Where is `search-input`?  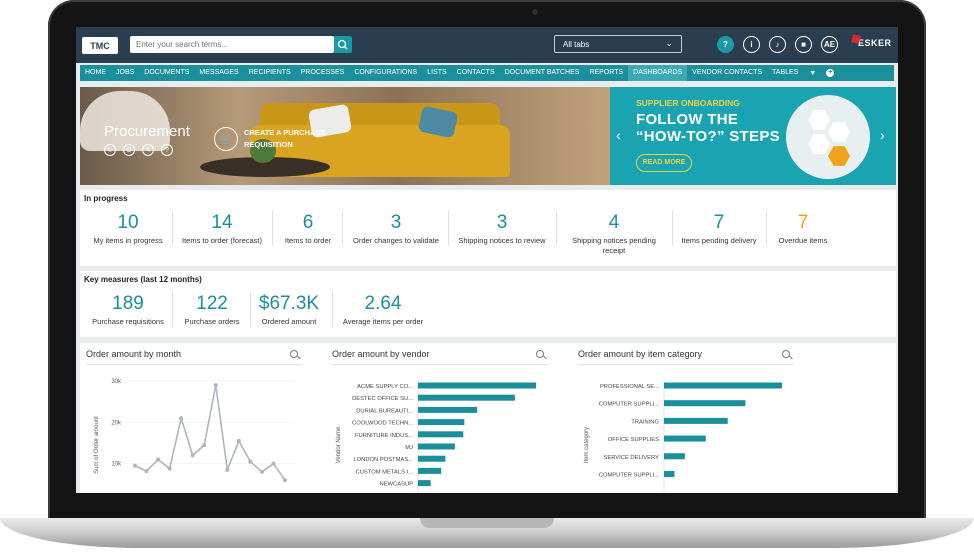
search-input is located at coordinates (232, 44).